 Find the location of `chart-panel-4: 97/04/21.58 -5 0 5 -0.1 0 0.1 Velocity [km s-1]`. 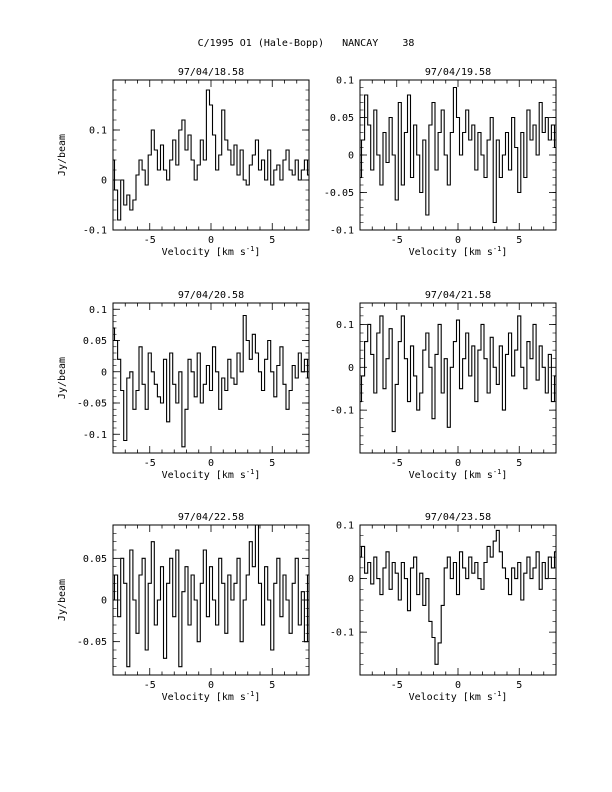

chart-panel-4: 97/04/21.58 -5 0 5 -0.1 0 0.1 Velocity [km s-1] is located at coordinates (443, 385).